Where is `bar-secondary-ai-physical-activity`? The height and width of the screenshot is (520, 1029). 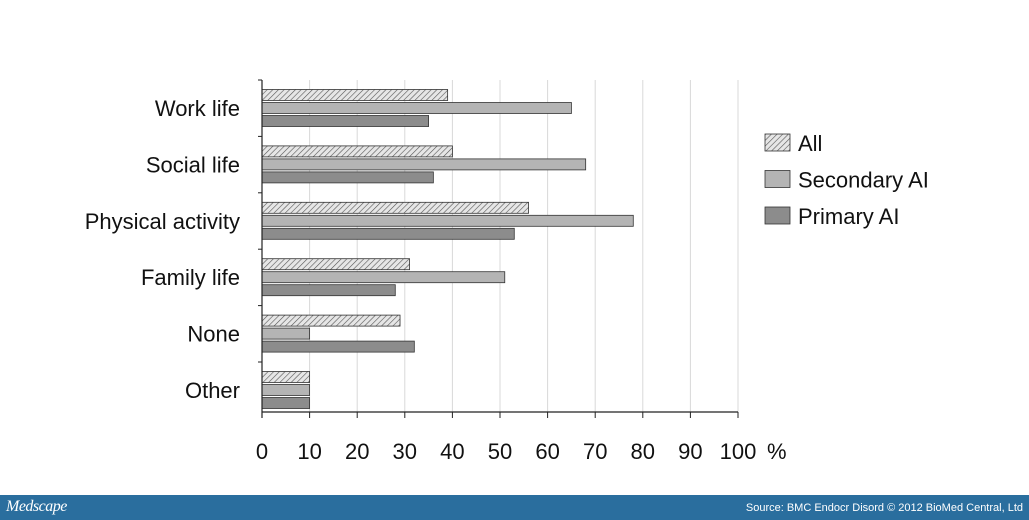
bar-secondary-ai-physical-activity is located at coordinates (447, 220).